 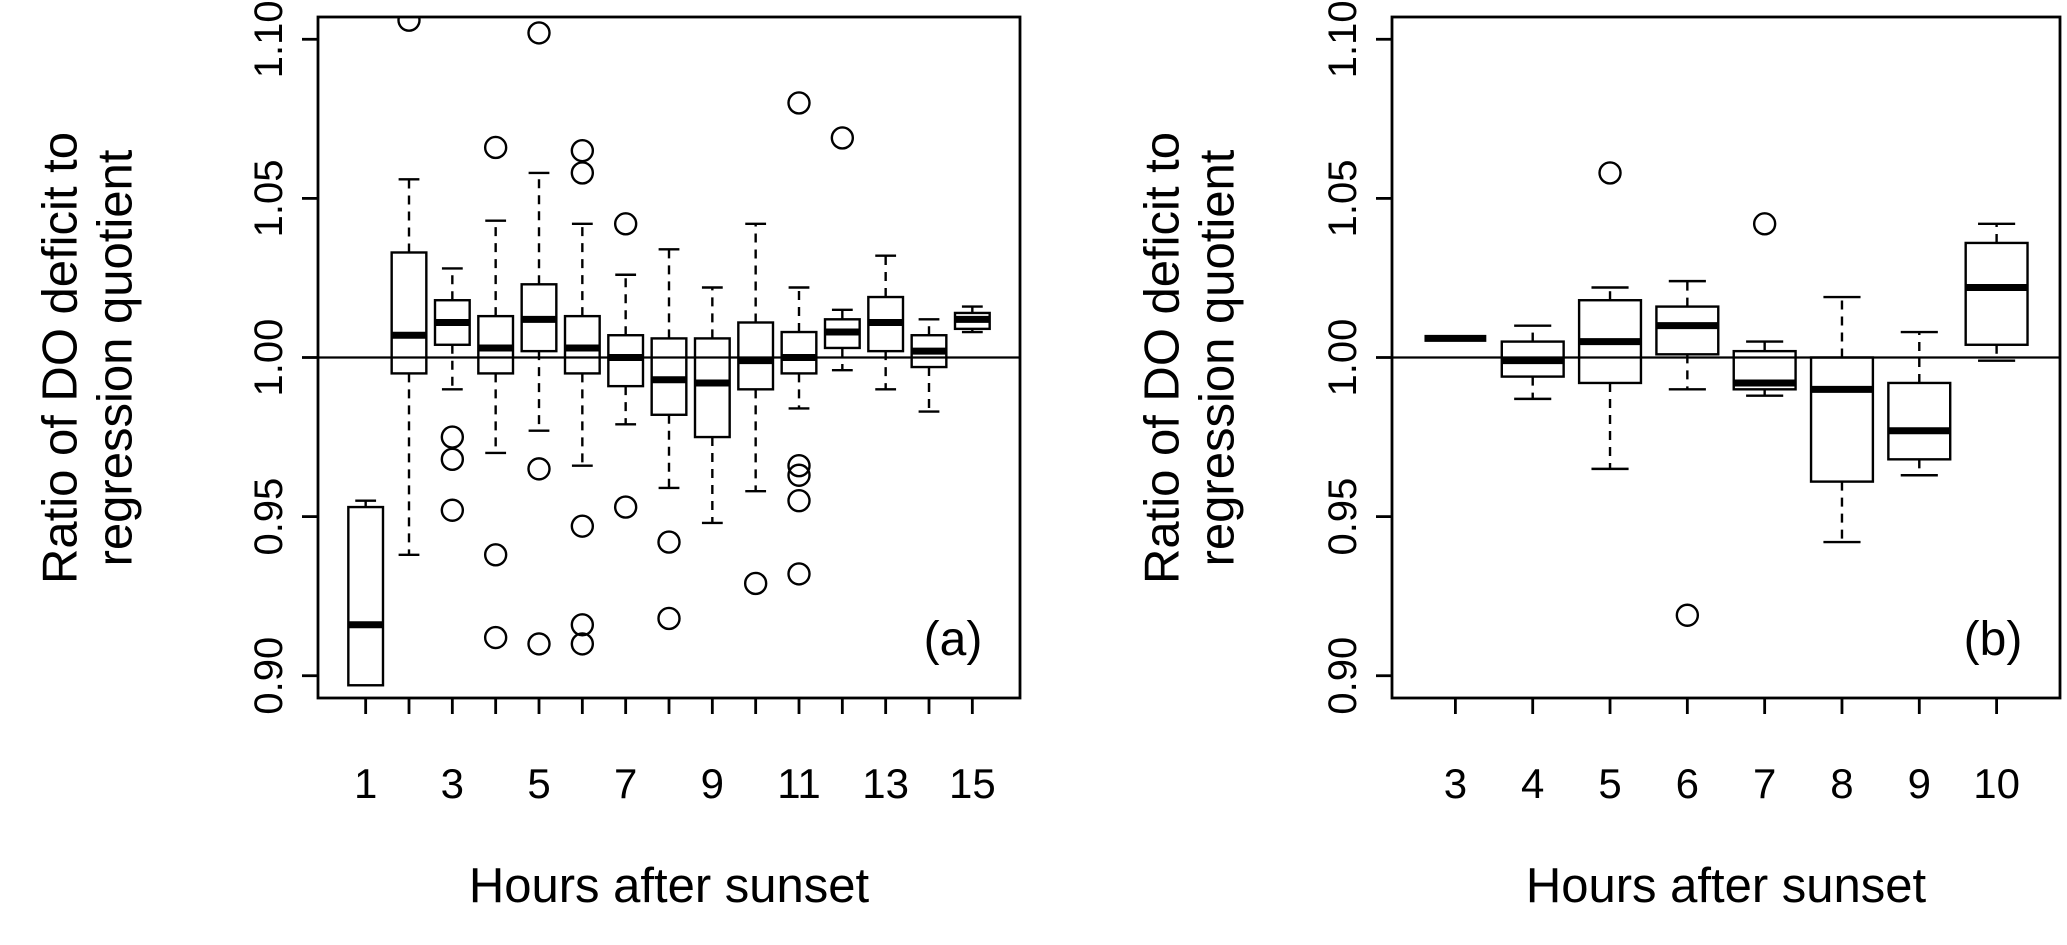 What do you see at coordinates (1532, 783) in the screenshot?
I see `x-tick-label: 4` at bounding box center [1532, 783].